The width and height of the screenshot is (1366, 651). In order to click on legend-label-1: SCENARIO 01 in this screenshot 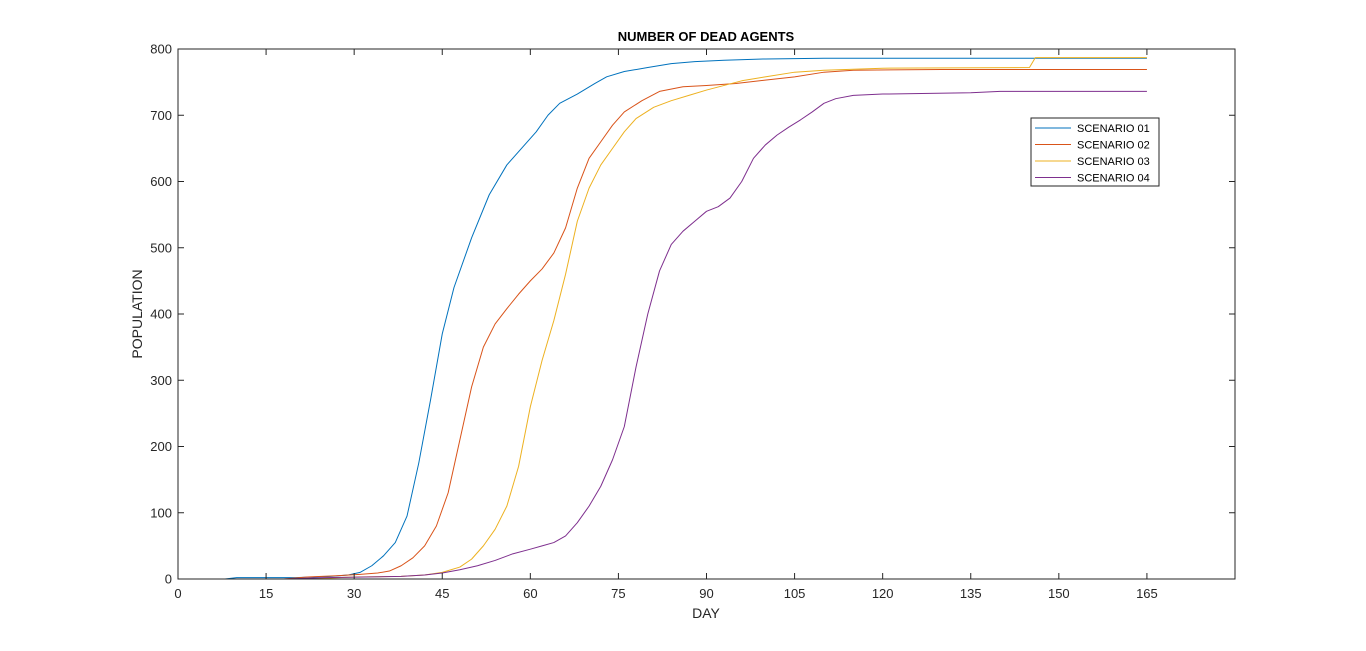, I will do `click(1113, 129)`.